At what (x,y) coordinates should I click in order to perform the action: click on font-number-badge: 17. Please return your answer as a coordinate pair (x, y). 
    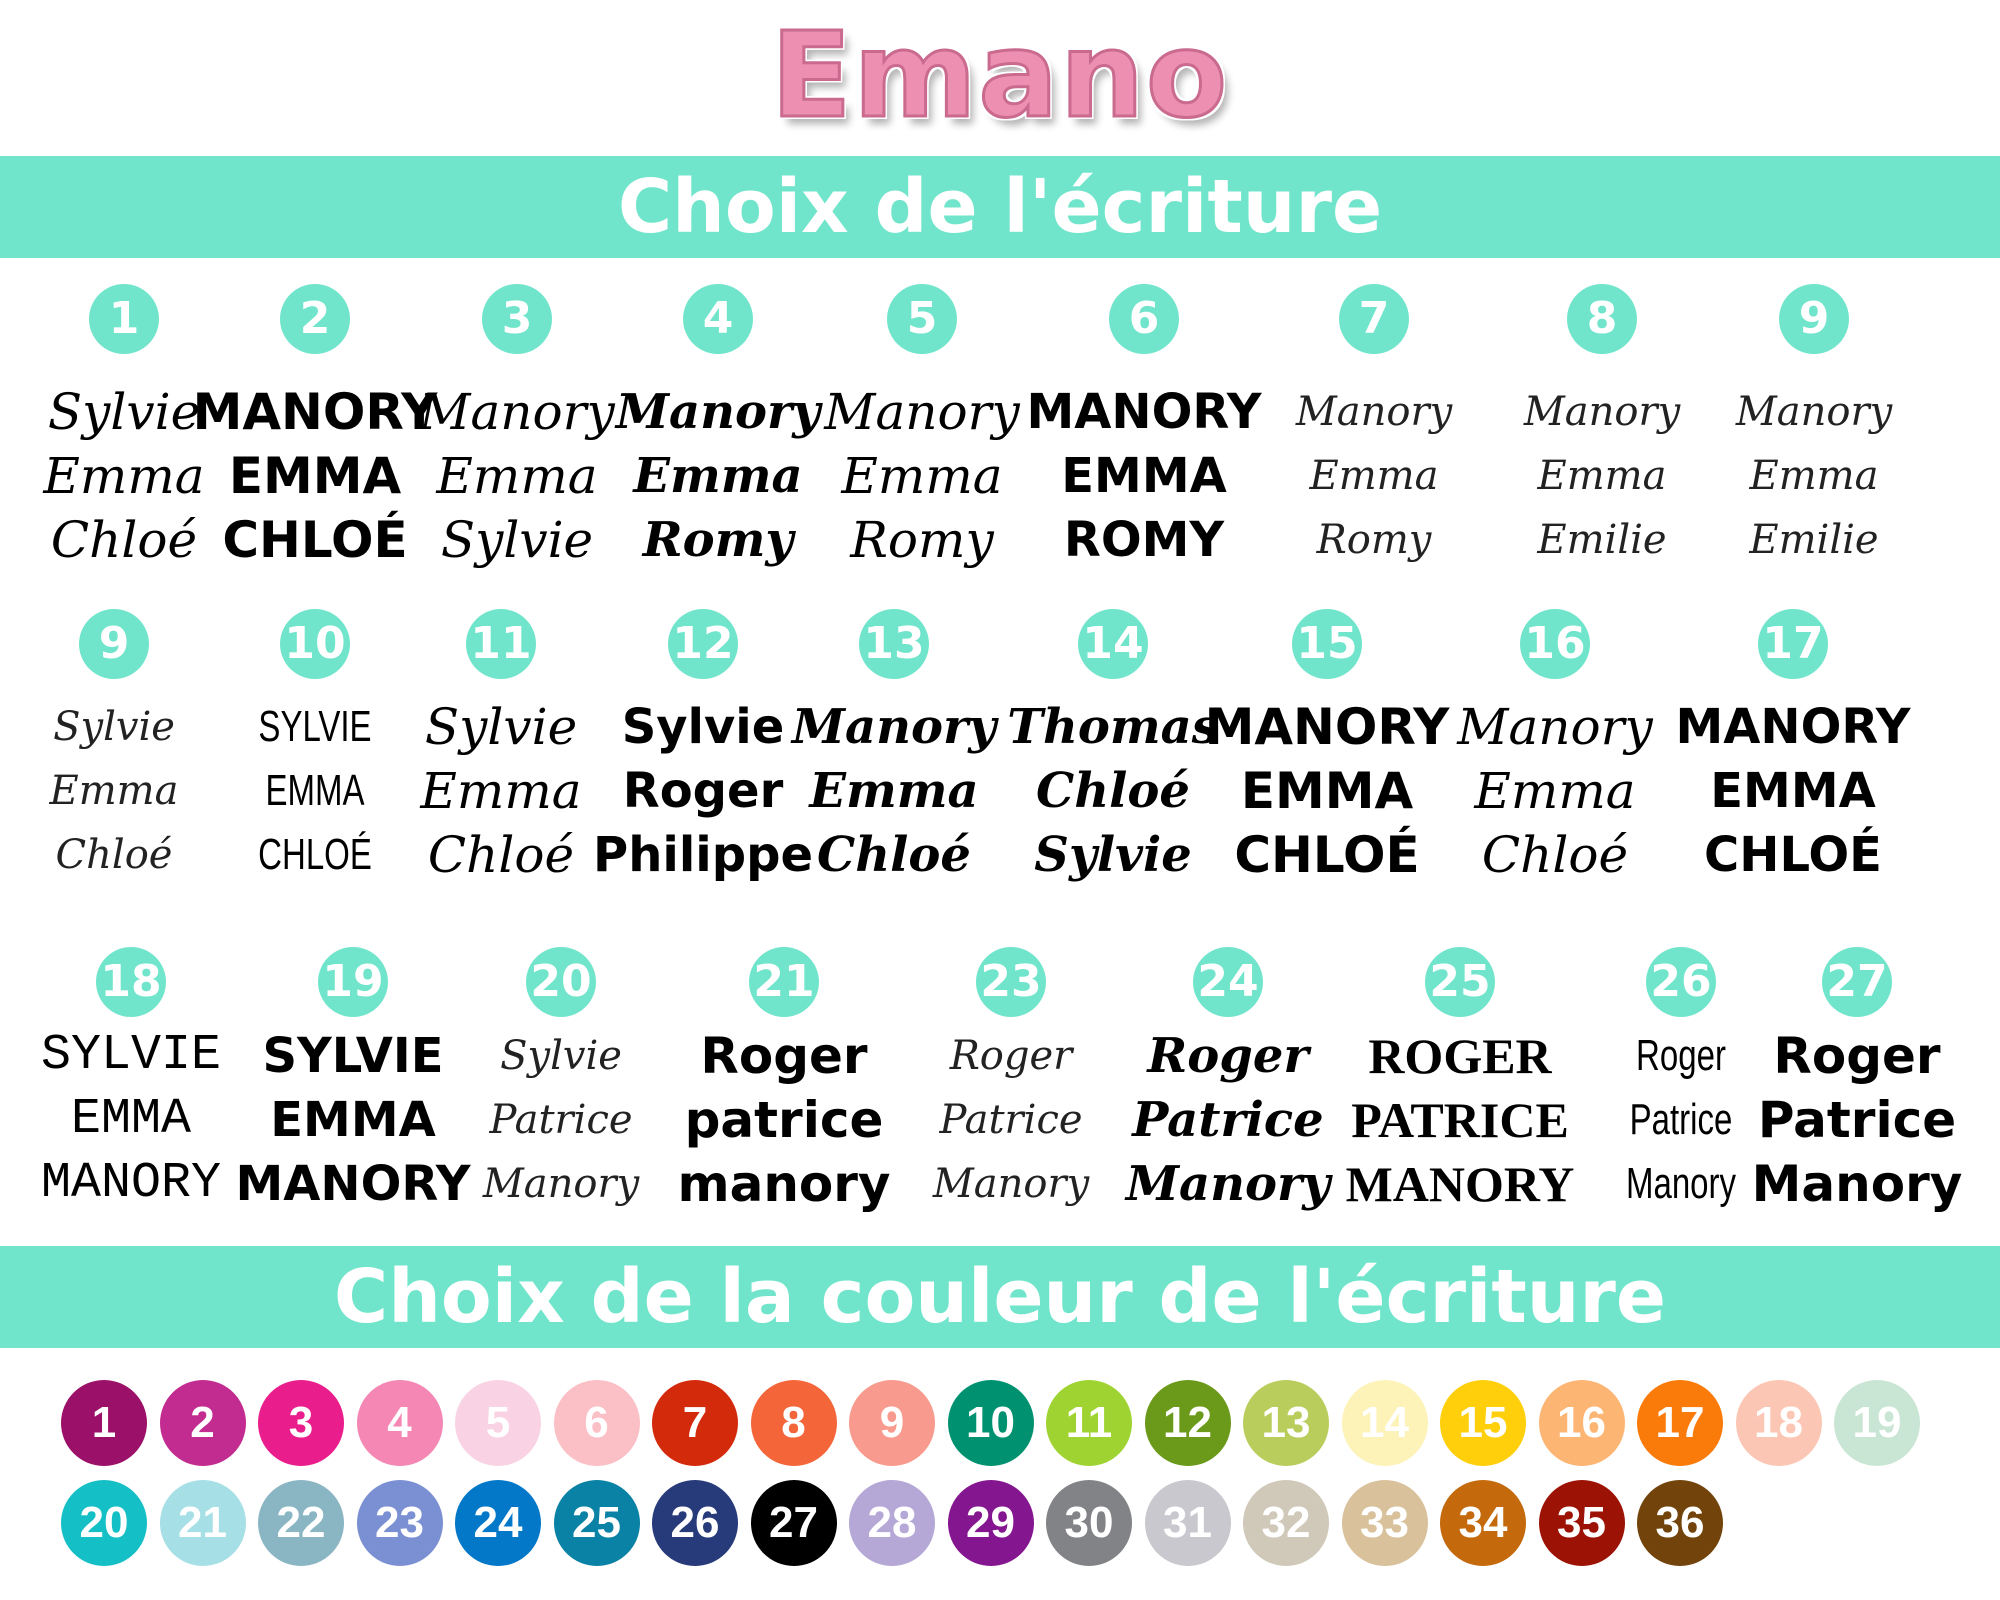
    Looking at the image, I should click on (1793, 644).